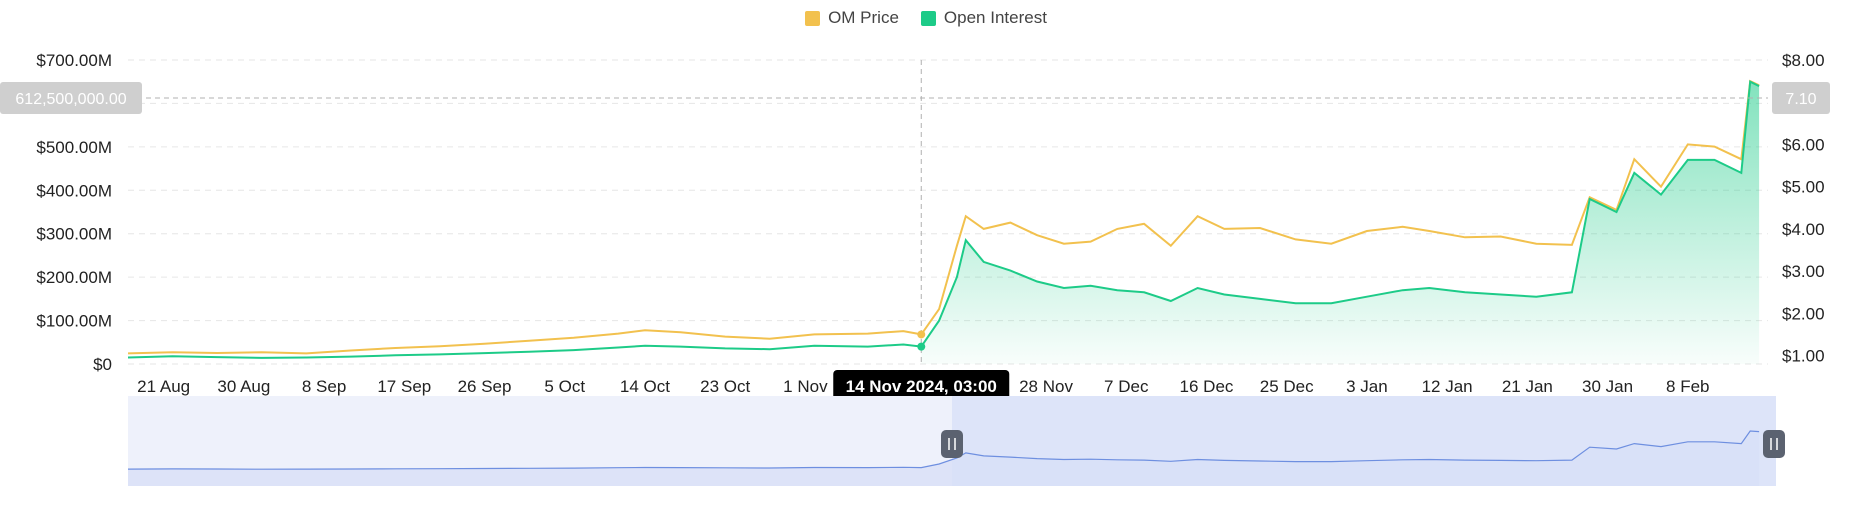  I want to click on crosshair-x-label: 14 Nov 2024, 03:00, so click(921, 386).